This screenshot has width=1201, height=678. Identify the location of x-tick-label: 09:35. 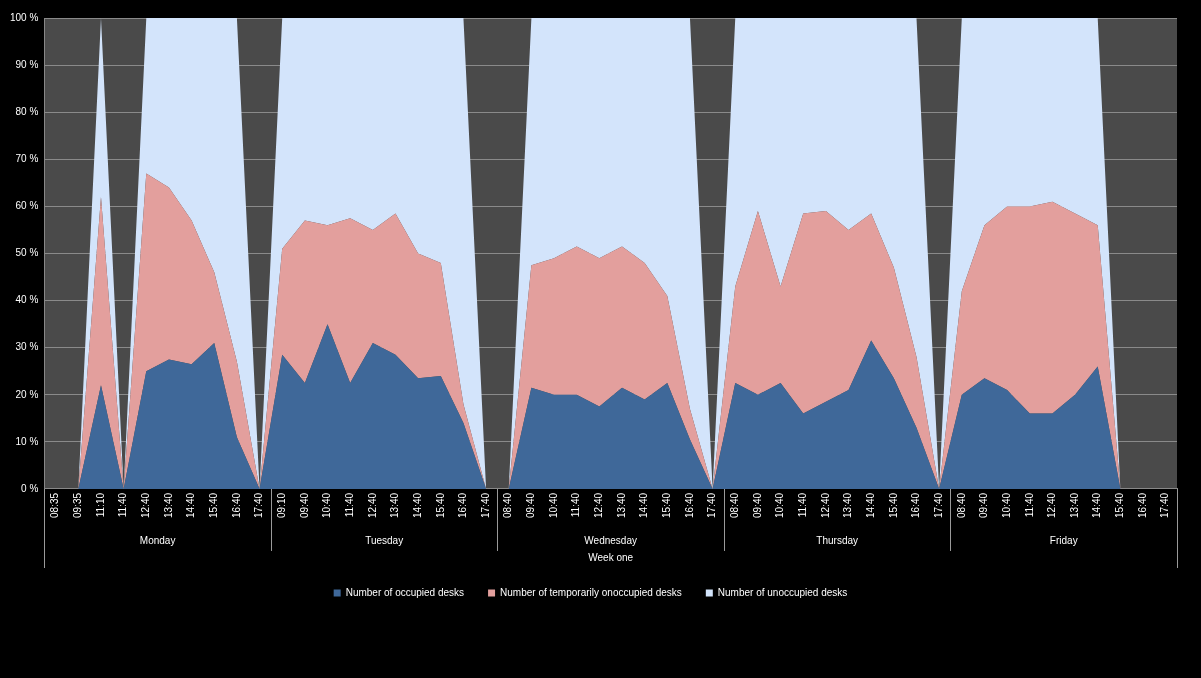
(78, 505).